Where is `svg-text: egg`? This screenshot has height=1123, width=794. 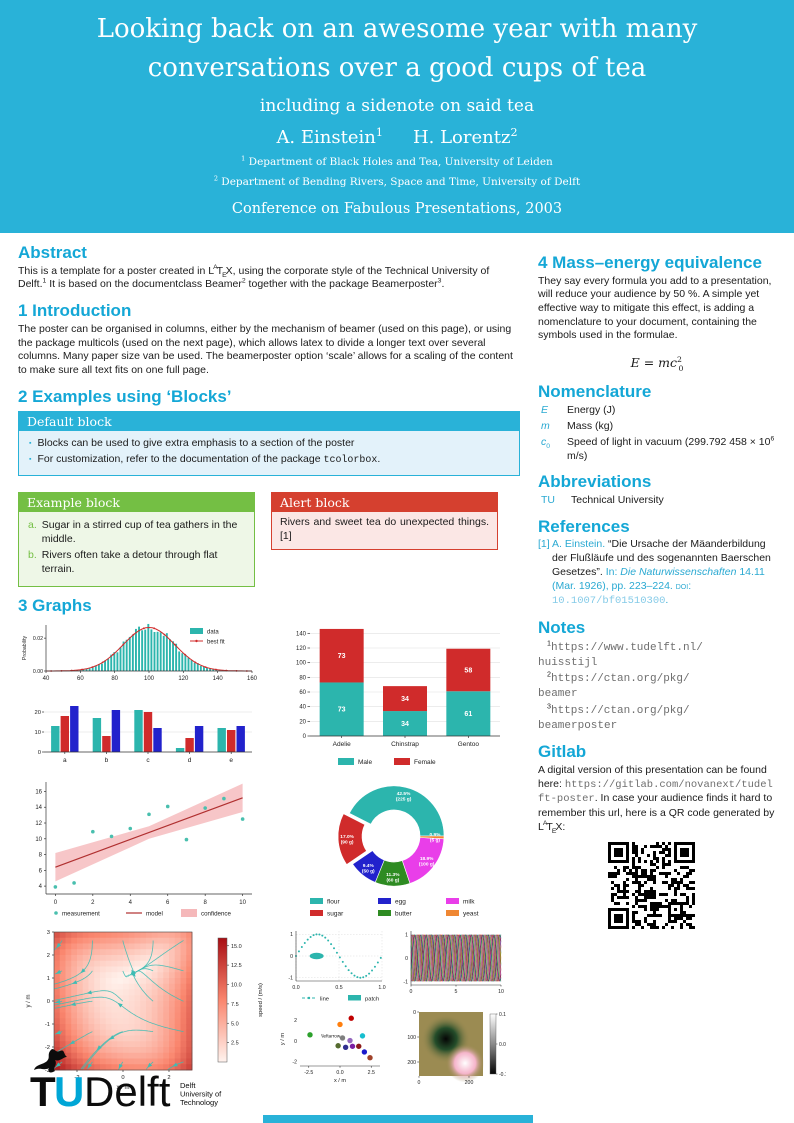
svg-text: egg is located at coordinates (400, 902).